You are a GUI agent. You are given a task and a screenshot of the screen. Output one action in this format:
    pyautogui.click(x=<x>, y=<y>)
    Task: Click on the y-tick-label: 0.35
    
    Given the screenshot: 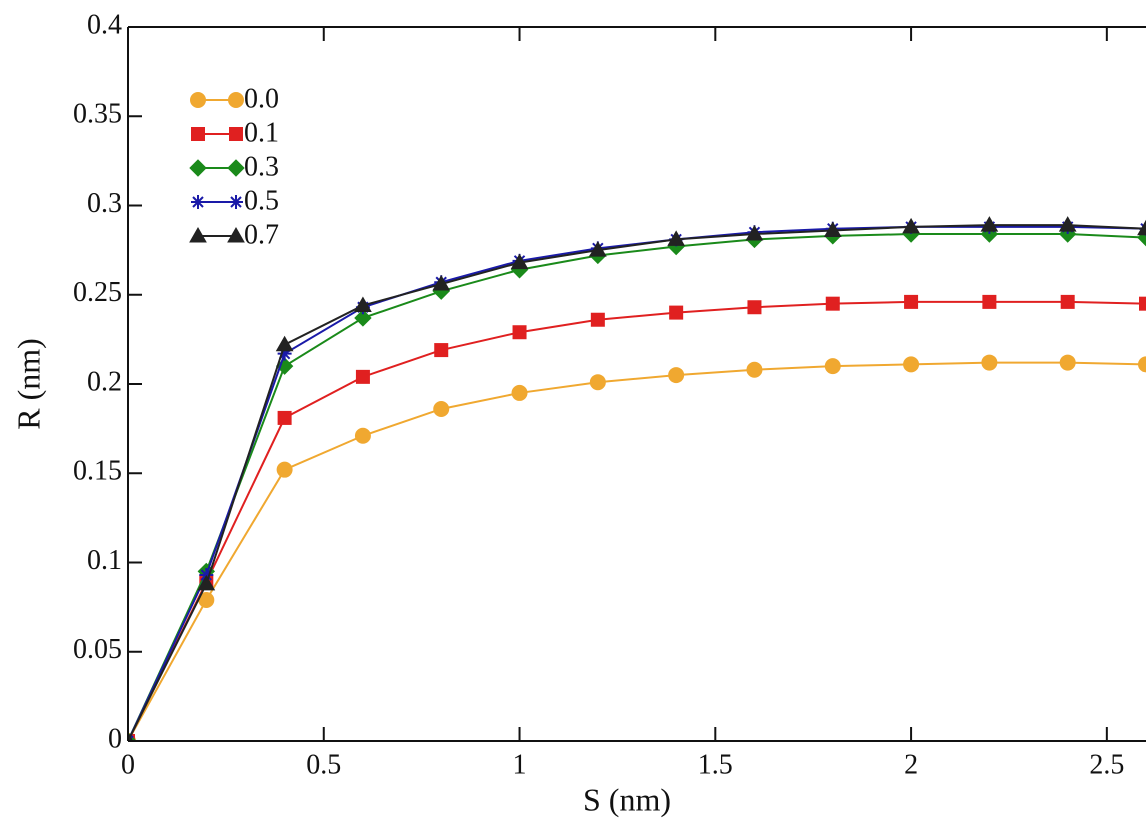 What is the action you would take?
    pyautogui.click(x=97, y=114)
    